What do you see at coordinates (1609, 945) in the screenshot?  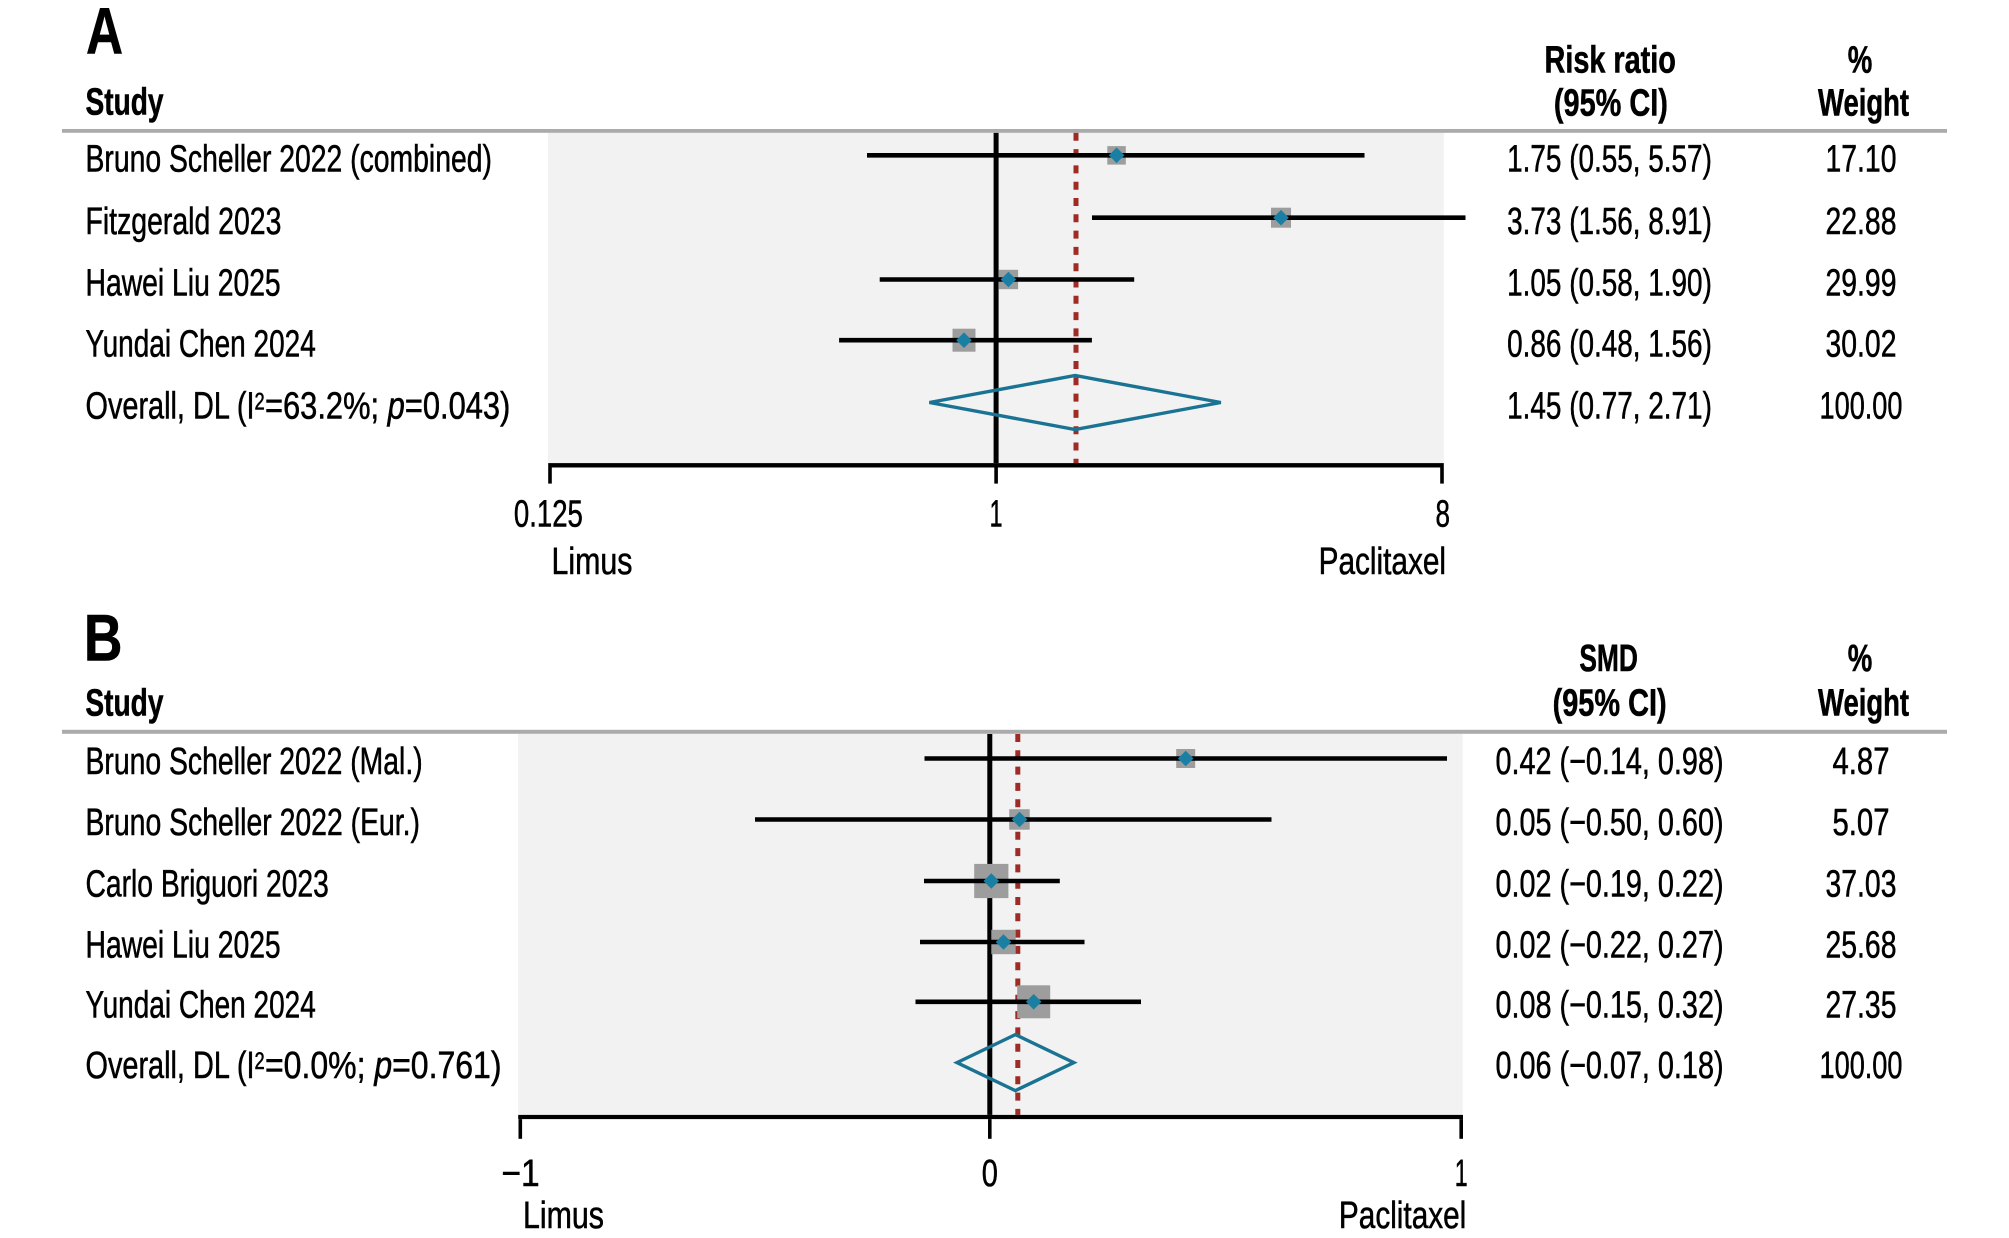 I see `svg-text: 0.02 (−0.22, 0.27)` at bounding box center [1609, 945].